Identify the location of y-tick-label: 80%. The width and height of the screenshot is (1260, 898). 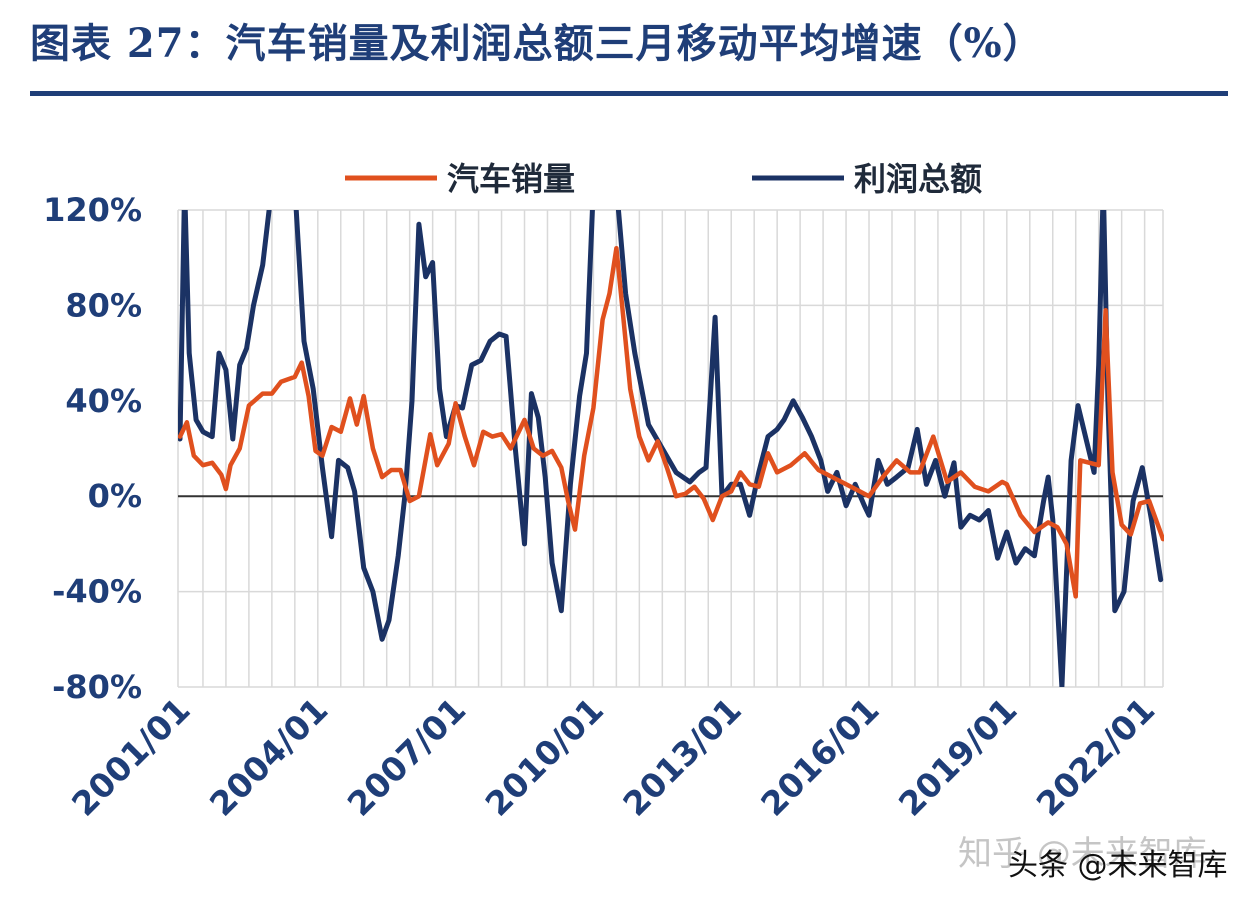
(103, 305).